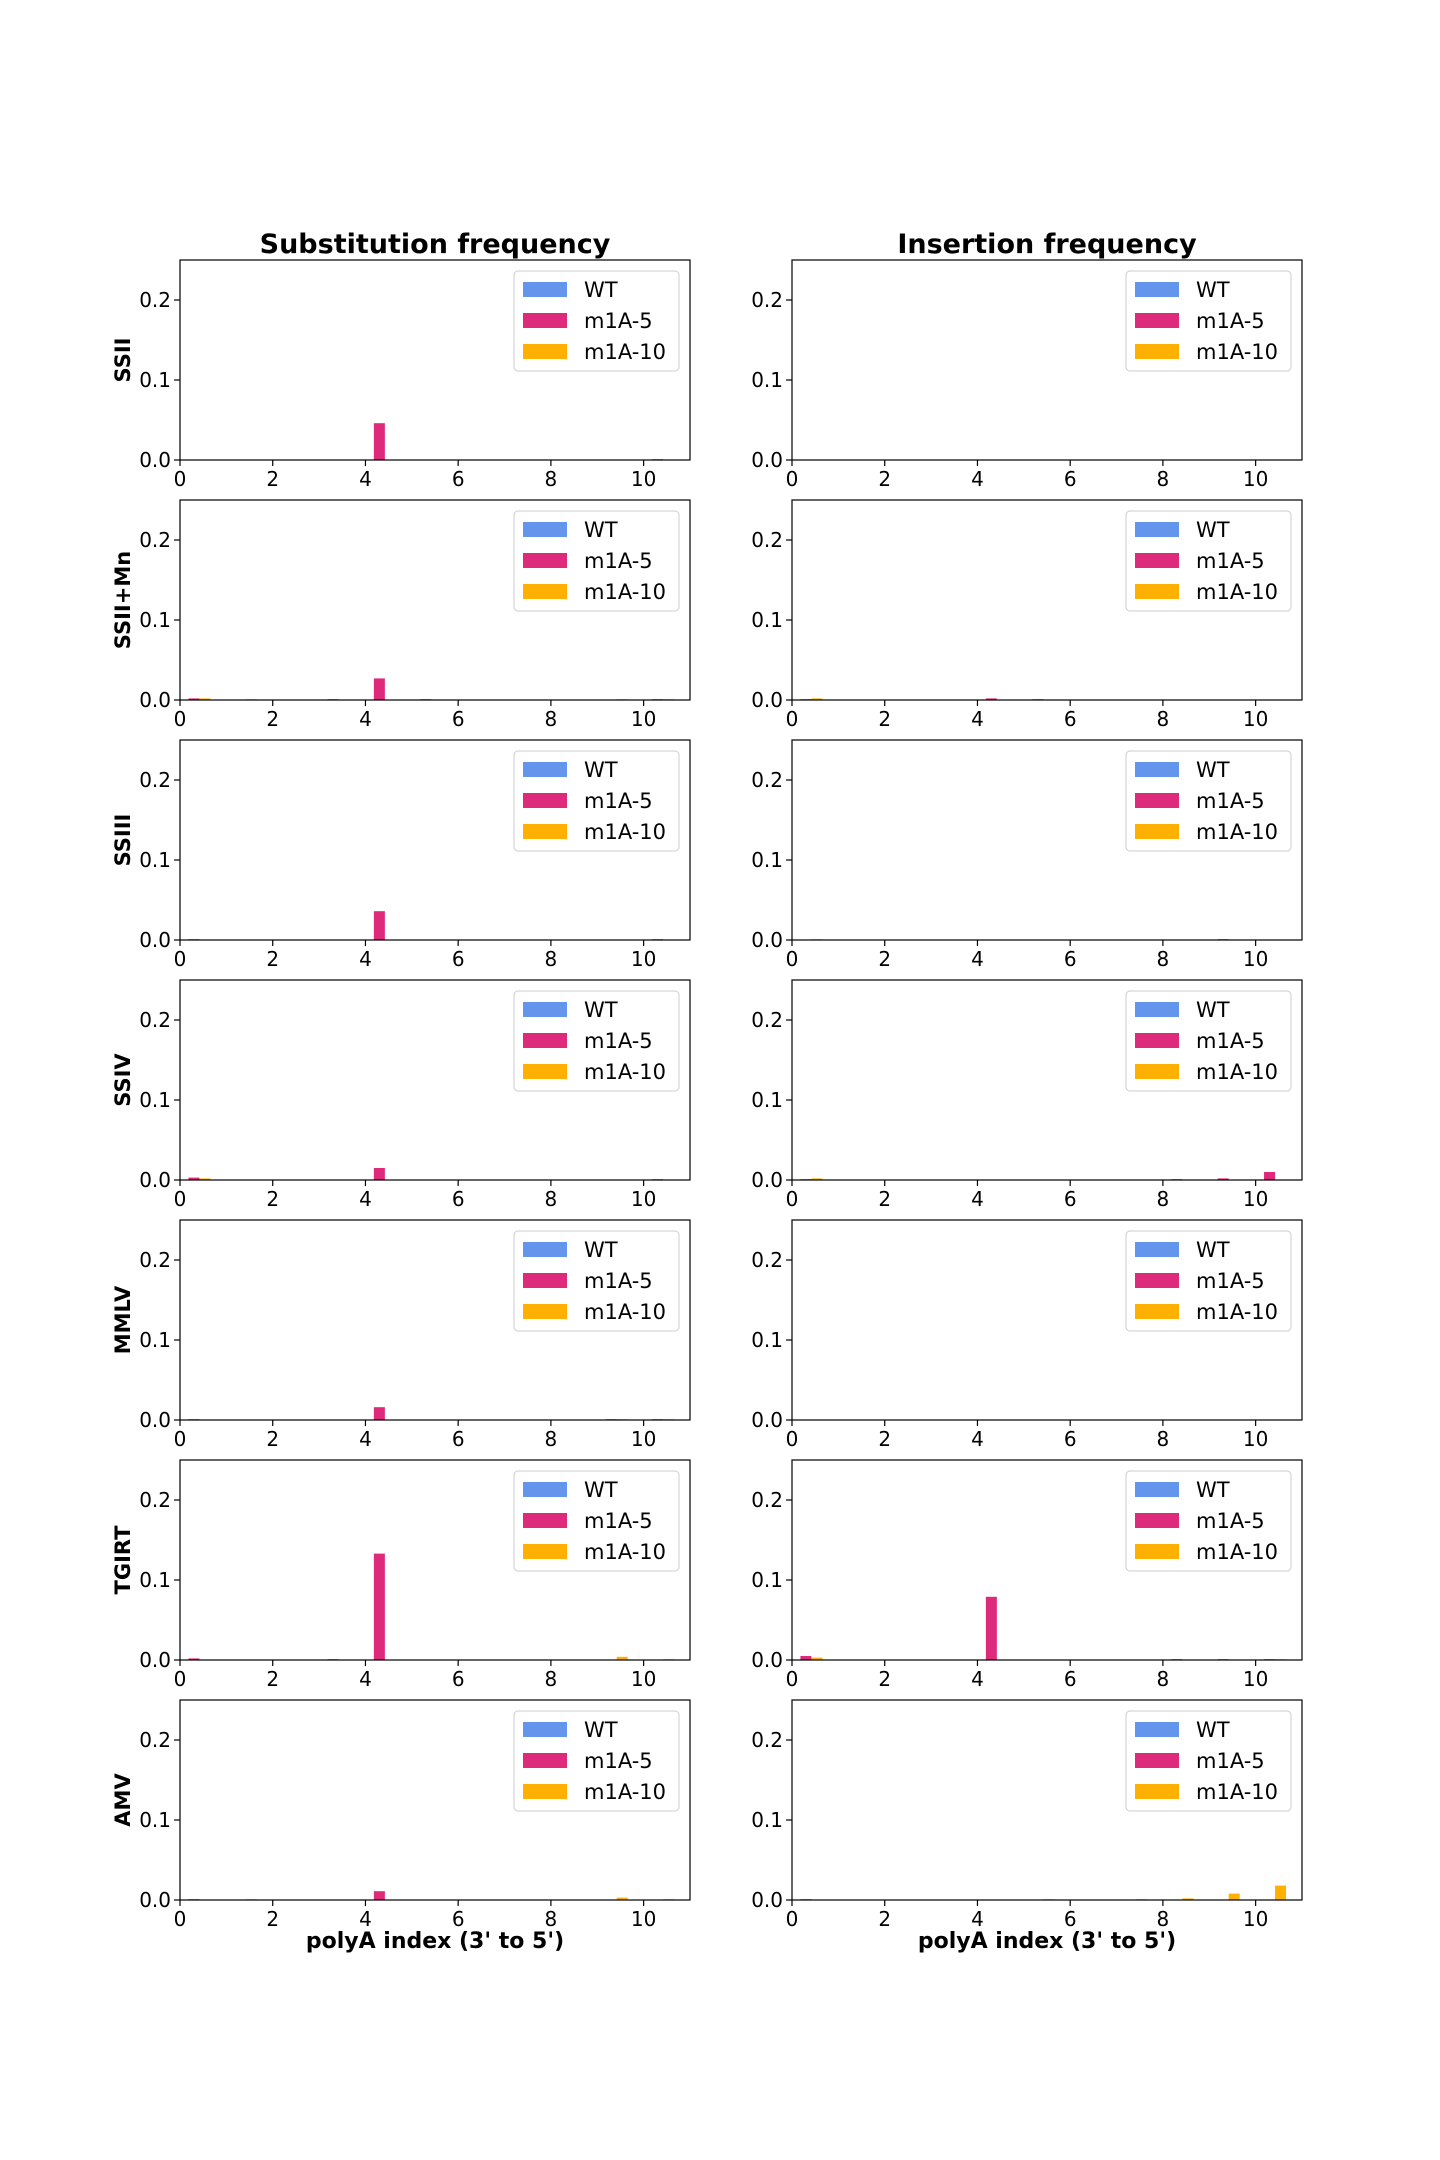 The image size is (1440, 2160). Describe the element at coordinates (1027, 1335) in the screenshot. I see `panel-mmlv-insertion: 0 2 4 6 8 10 0.0 0.1 0.2 WT m1A-5 m1A-10` at that location.